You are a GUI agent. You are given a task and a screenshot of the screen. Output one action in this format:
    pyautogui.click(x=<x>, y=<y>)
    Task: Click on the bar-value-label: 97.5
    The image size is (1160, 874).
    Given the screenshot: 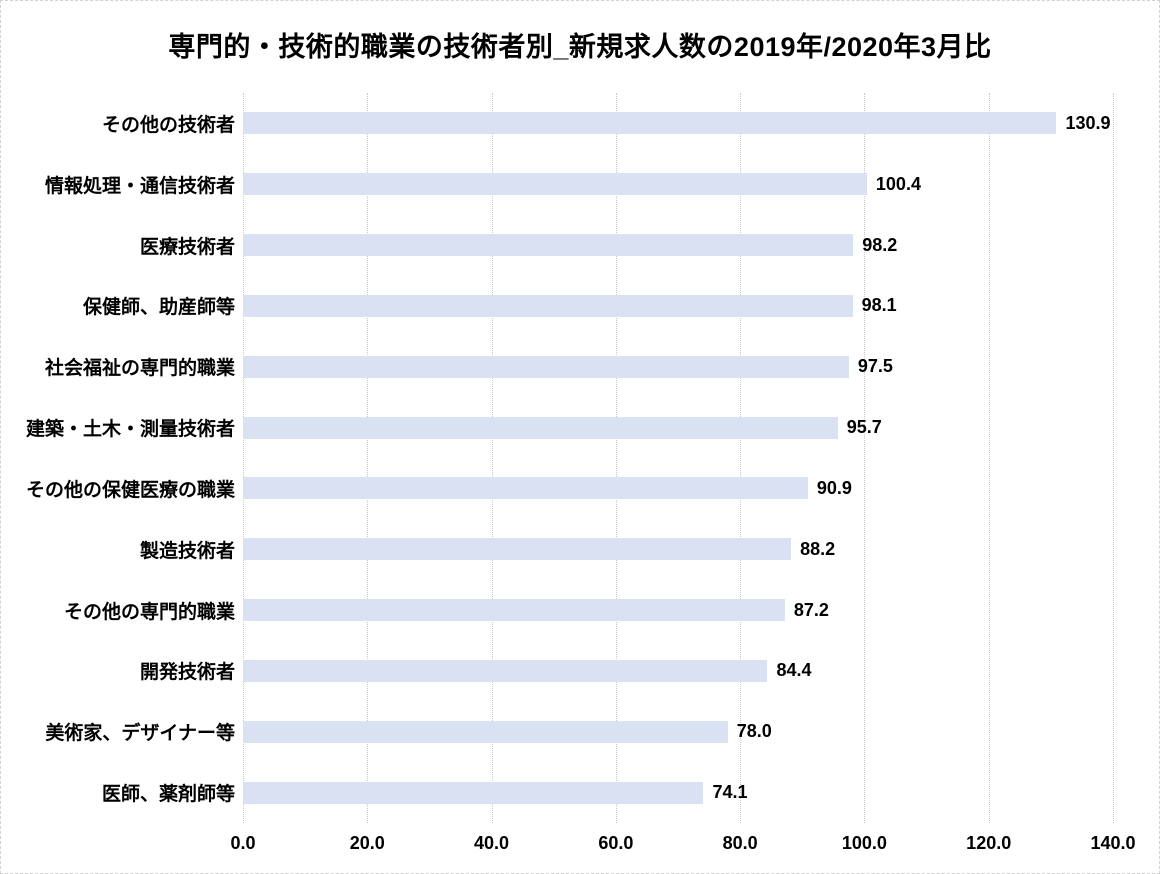 What is the action you would take?
    pyautogui.click(x=875, y=366)
    